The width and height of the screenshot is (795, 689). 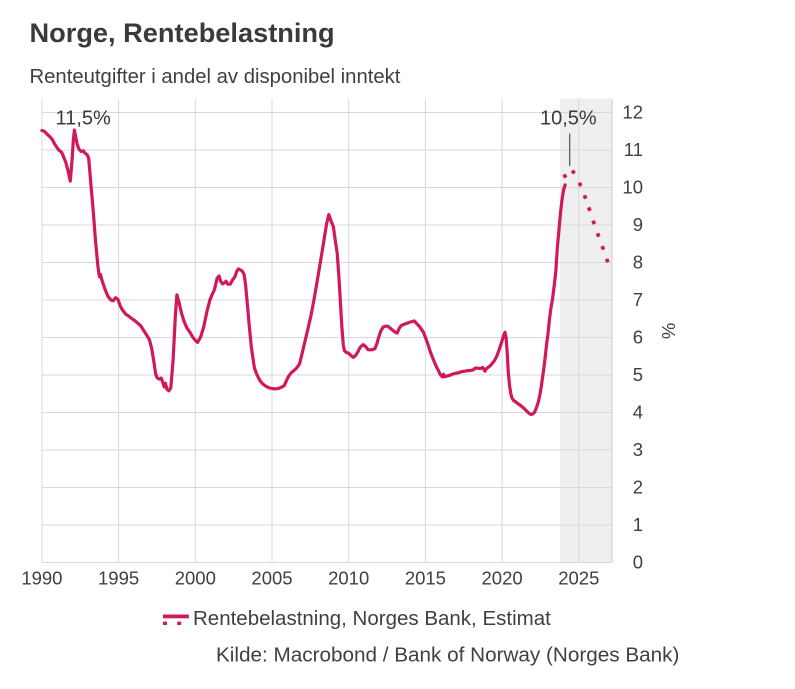 I want to click on svg-text: 0, so click(x=638, y=562).